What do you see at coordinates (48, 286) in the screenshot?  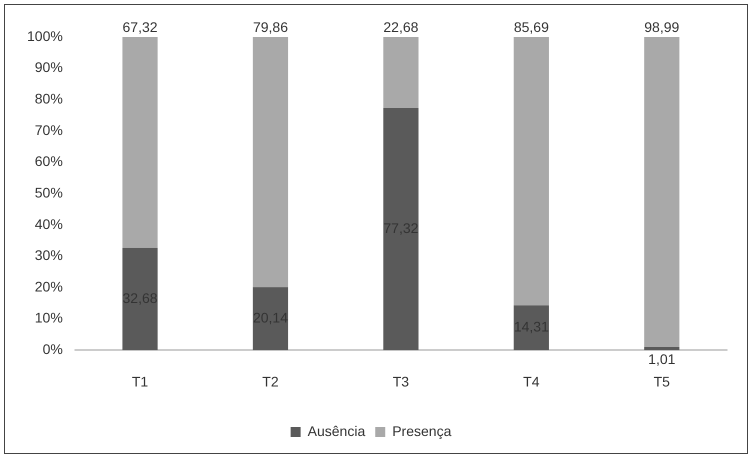 I see `y-tick-label: 20%` at bounding box center [48, 286].